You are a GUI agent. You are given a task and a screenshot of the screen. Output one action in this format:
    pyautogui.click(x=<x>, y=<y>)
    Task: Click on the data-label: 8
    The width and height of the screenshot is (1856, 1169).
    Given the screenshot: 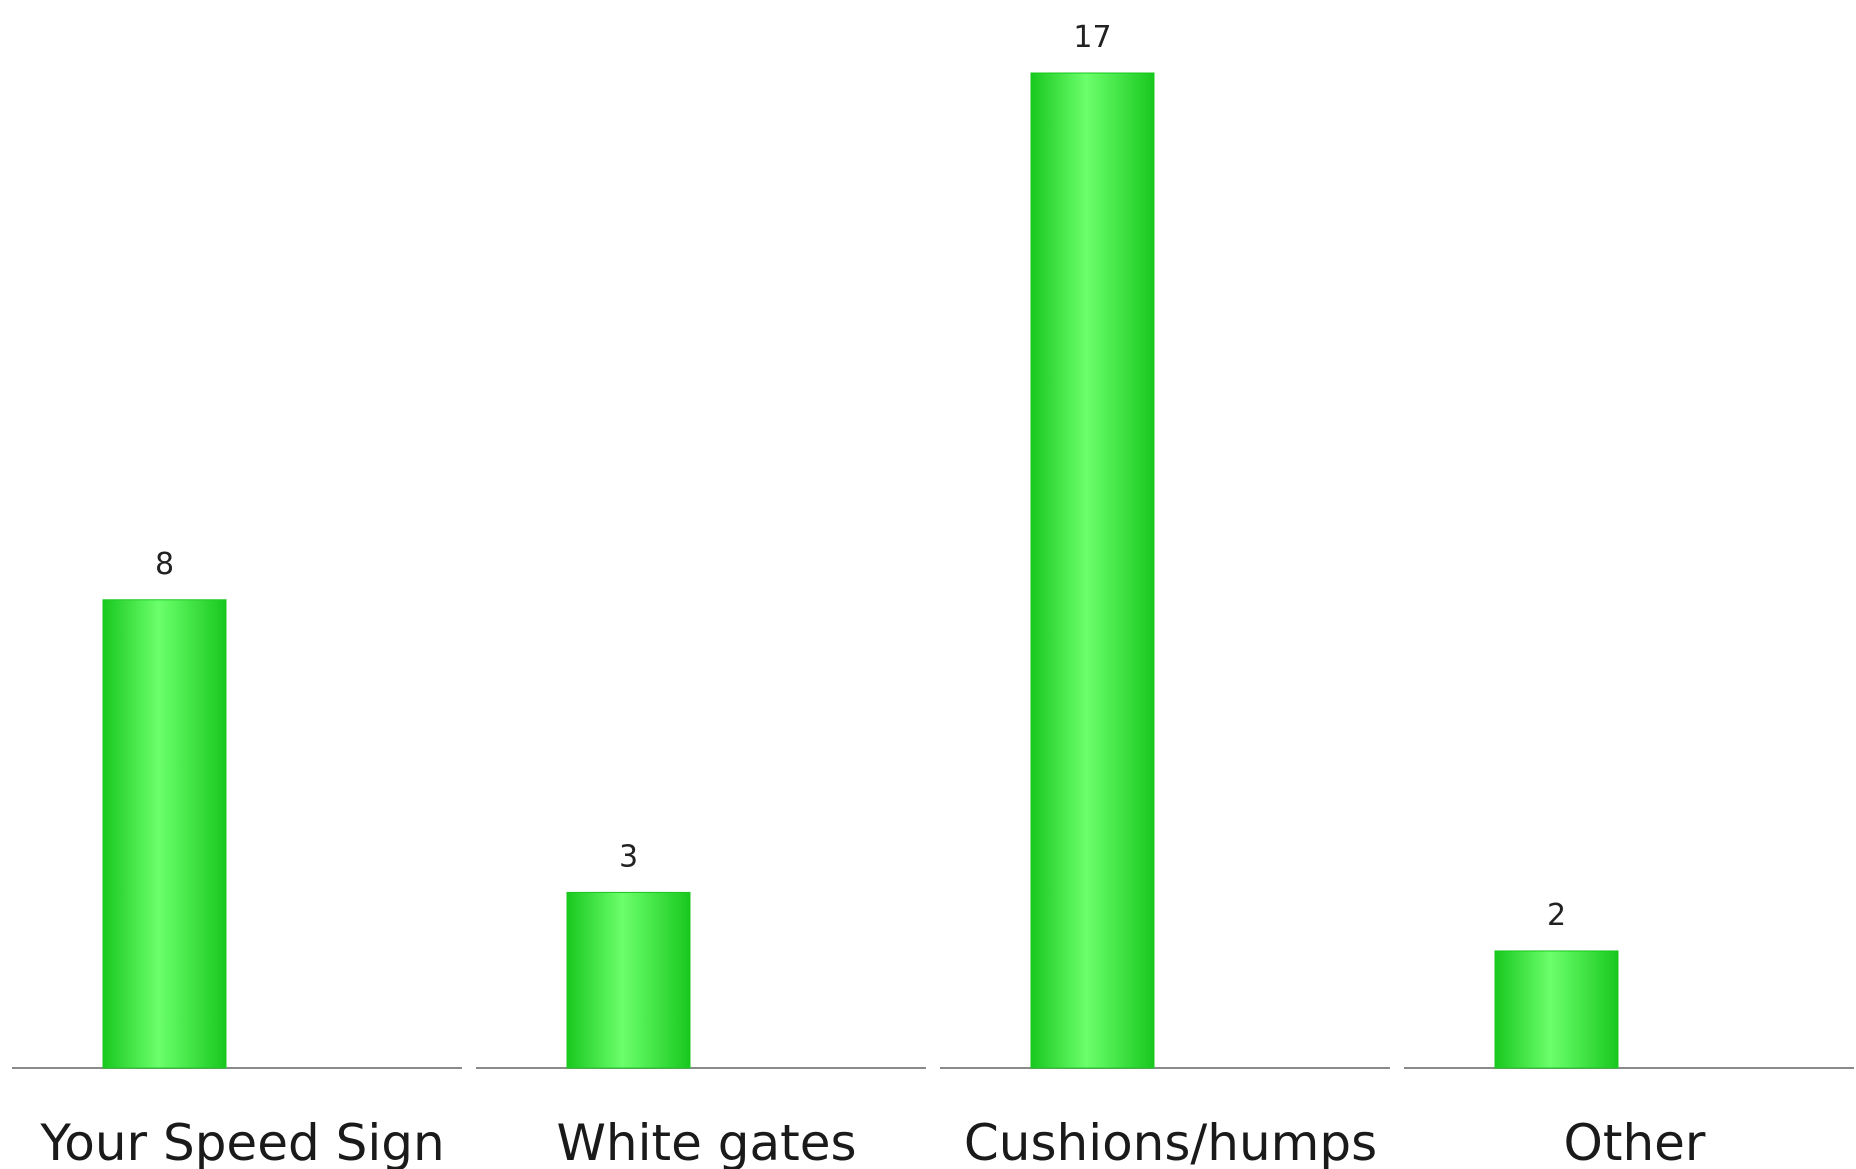 What is the action you would take?
    pyautogui.click(x=164, y=564)
    